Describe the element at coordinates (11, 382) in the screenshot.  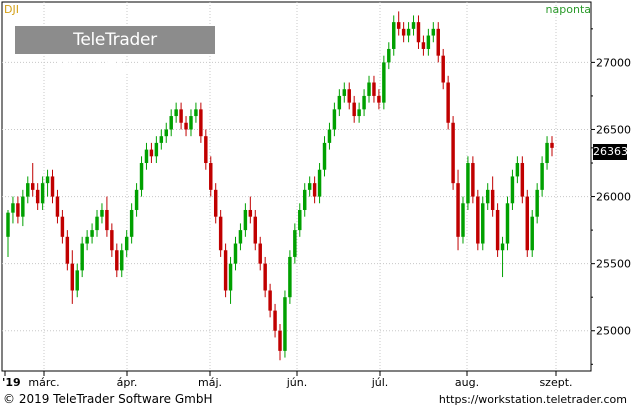
I see `x-tick-label: '19` at that location.